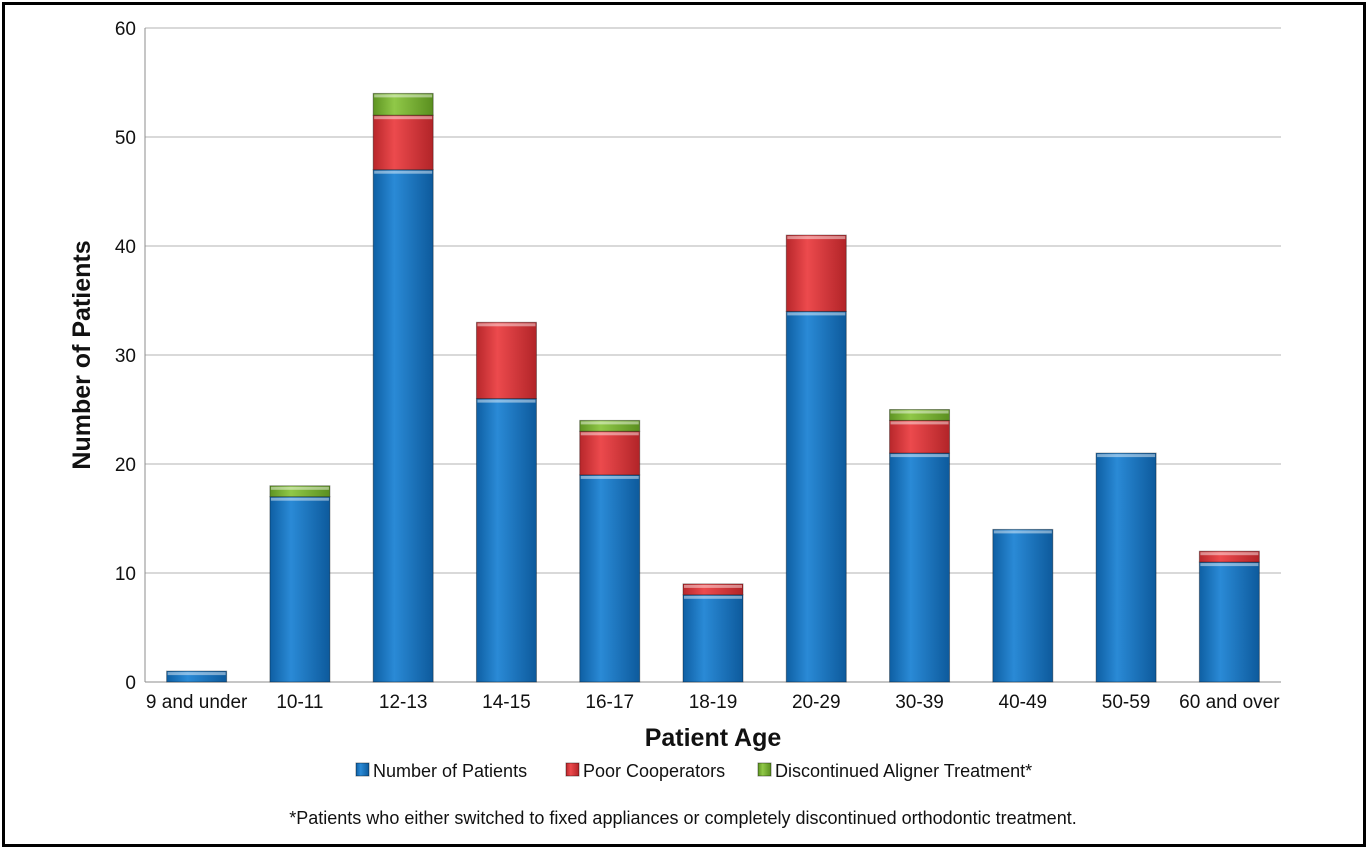 Image resolution: width=1366 pixels, height=847 pixels. What do you see at coordinates (125, 465) in the screenshot?
I see `y-tick-label: 20` at bounding box center [125, 465].